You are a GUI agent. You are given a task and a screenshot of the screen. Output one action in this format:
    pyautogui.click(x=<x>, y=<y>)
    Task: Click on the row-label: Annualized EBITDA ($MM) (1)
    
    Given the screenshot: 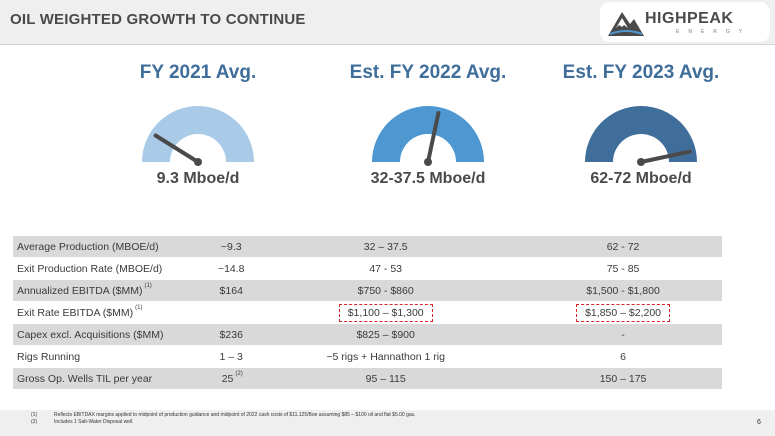 What is the action you would take?
    pyautogui.click(x=115, y=290)
    